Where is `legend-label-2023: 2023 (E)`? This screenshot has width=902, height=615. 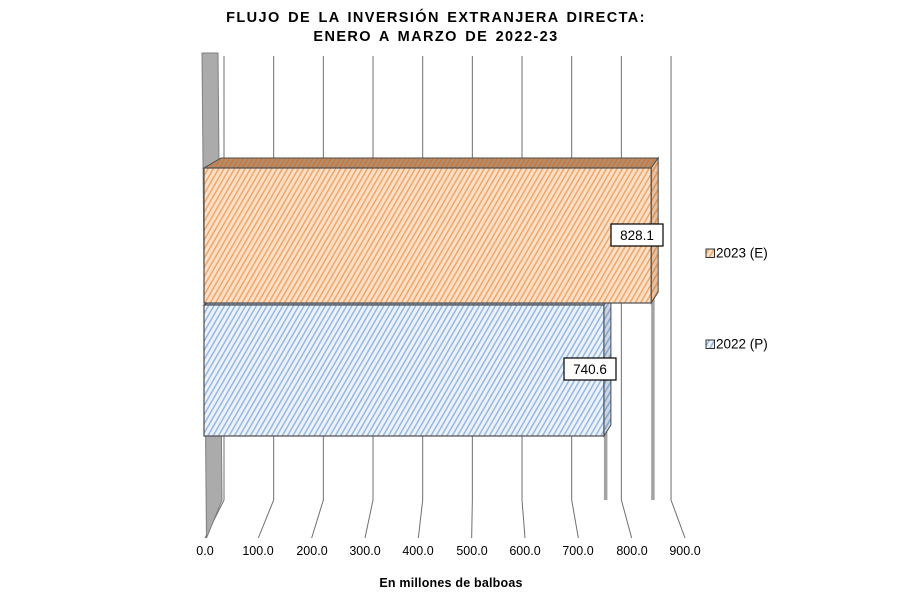
legend-label-2023: 2023 (E) is located at coordinates (742, 253).